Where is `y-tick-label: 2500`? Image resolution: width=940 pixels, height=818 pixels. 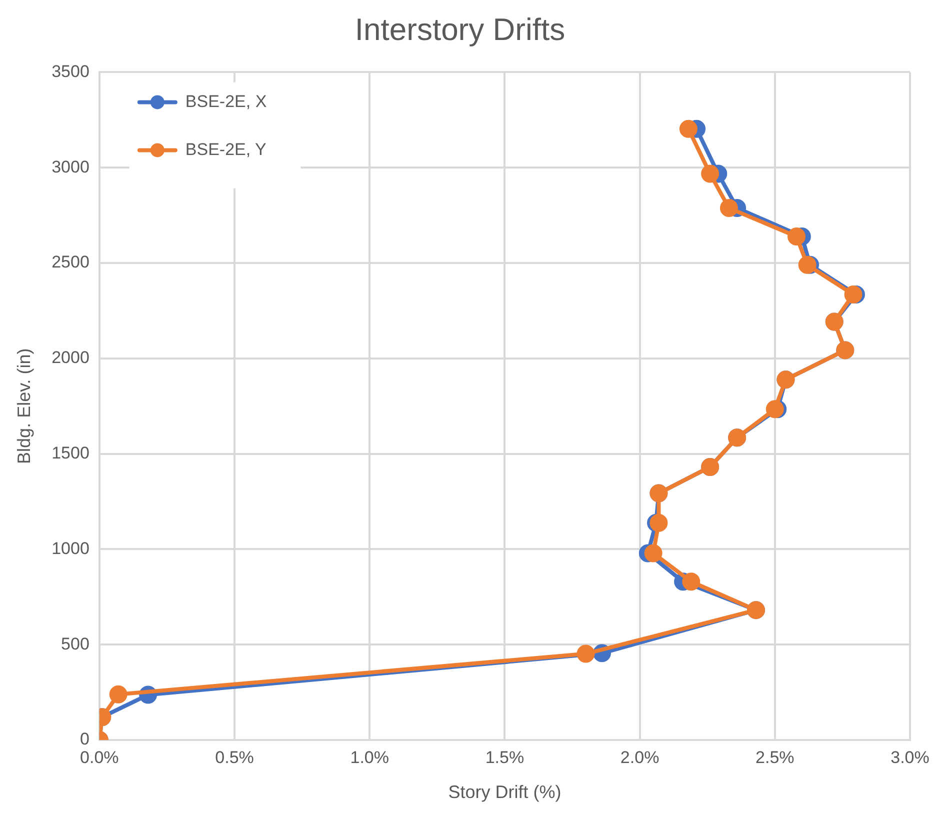
y-tick-label: 2500 is located at coordinates (71, 262).